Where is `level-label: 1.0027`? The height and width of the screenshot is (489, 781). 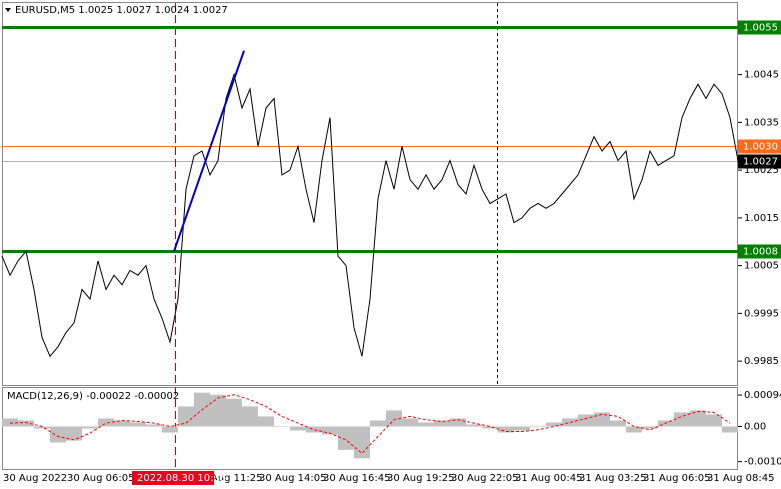 level-label: 1.0027 is located at coordinates (760, 162).